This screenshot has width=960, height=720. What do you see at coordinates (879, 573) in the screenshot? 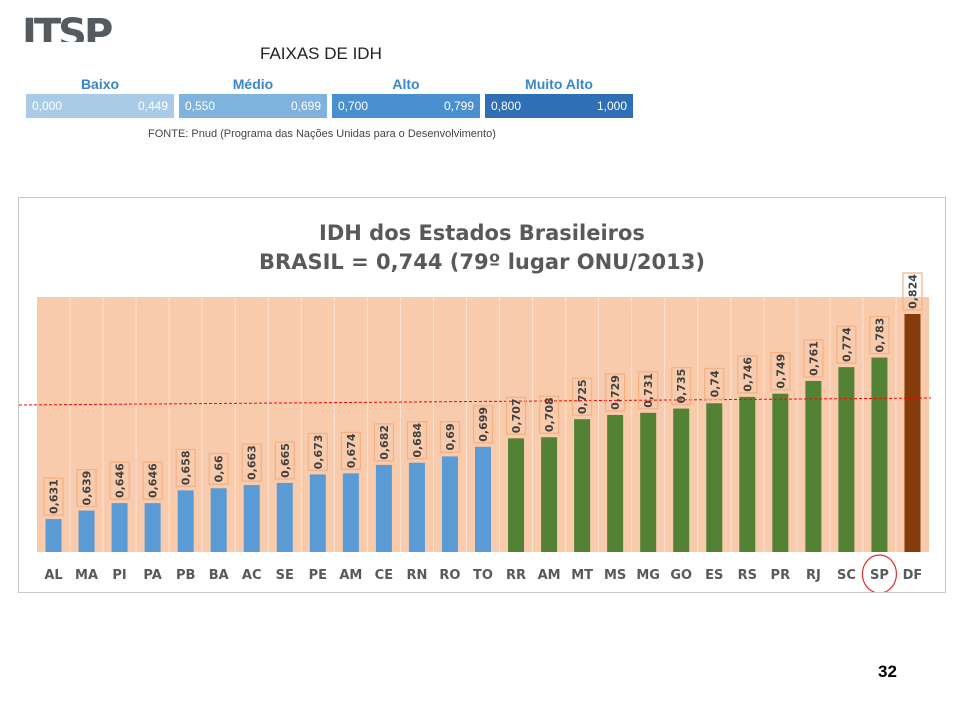
I see `sp-highlight-circle` at bounding box center [879, 573].